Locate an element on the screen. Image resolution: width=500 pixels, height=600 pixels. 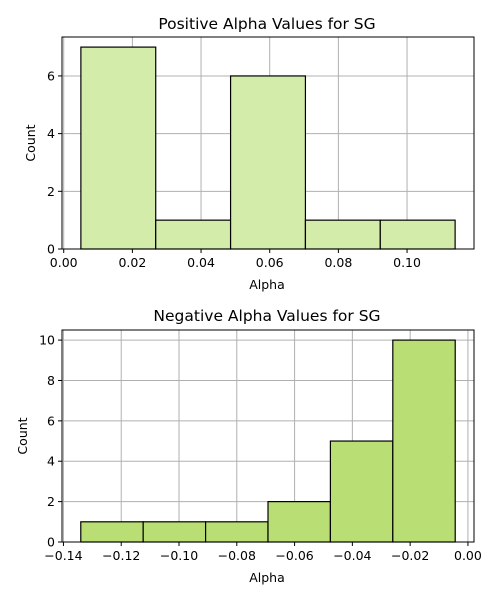
x-tick-label: 0.08 is located at coordinates (338, 262).